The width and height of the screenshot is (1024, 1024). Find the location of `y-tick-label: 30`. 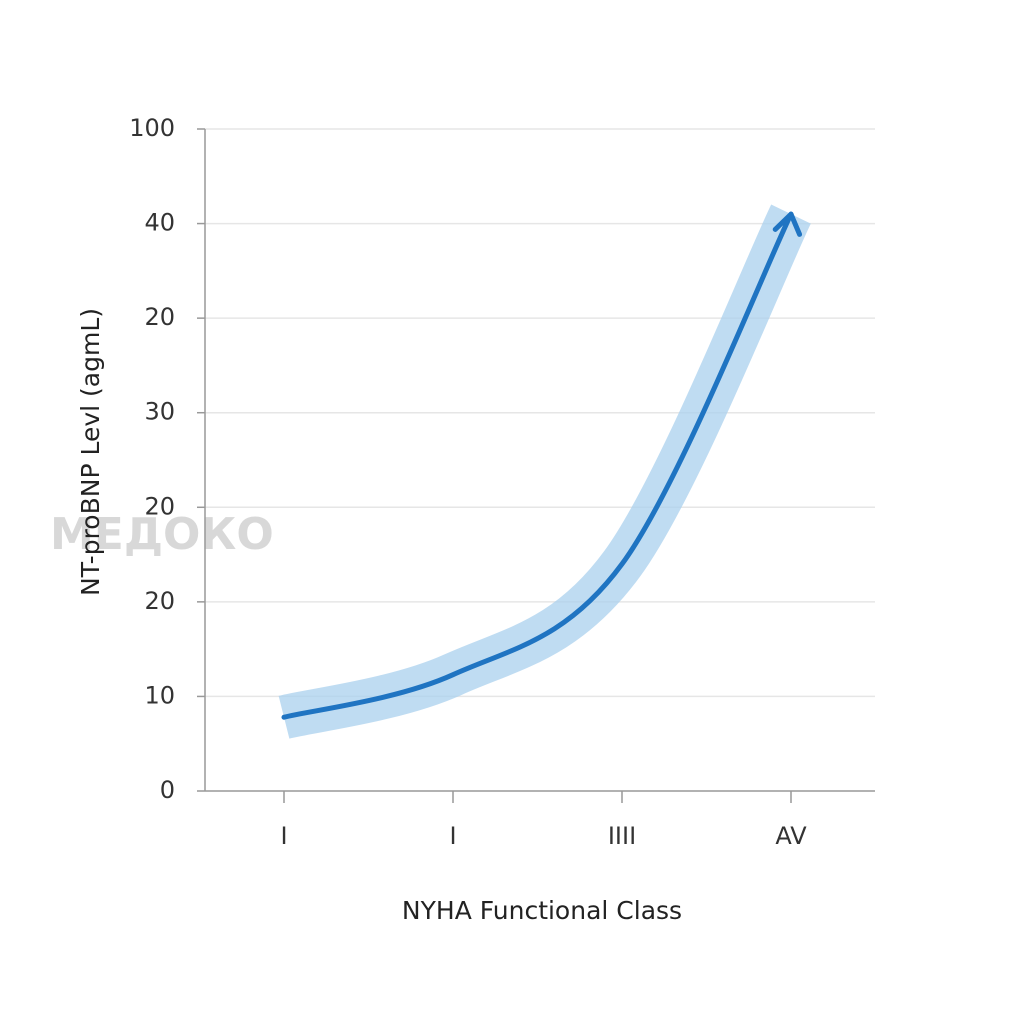

y-tick-label: 30 is located at coordinates (159, 412).